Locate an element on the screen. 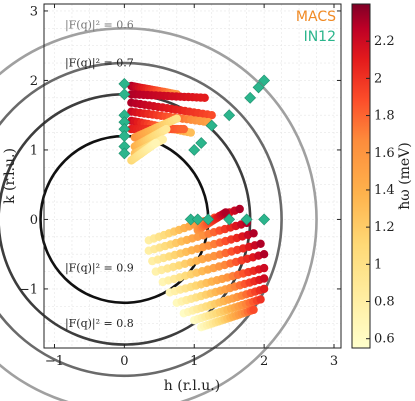 The width and height of the screenshot is (415, 401). y-tick-label: 0 is located at coordinates (34, 220).